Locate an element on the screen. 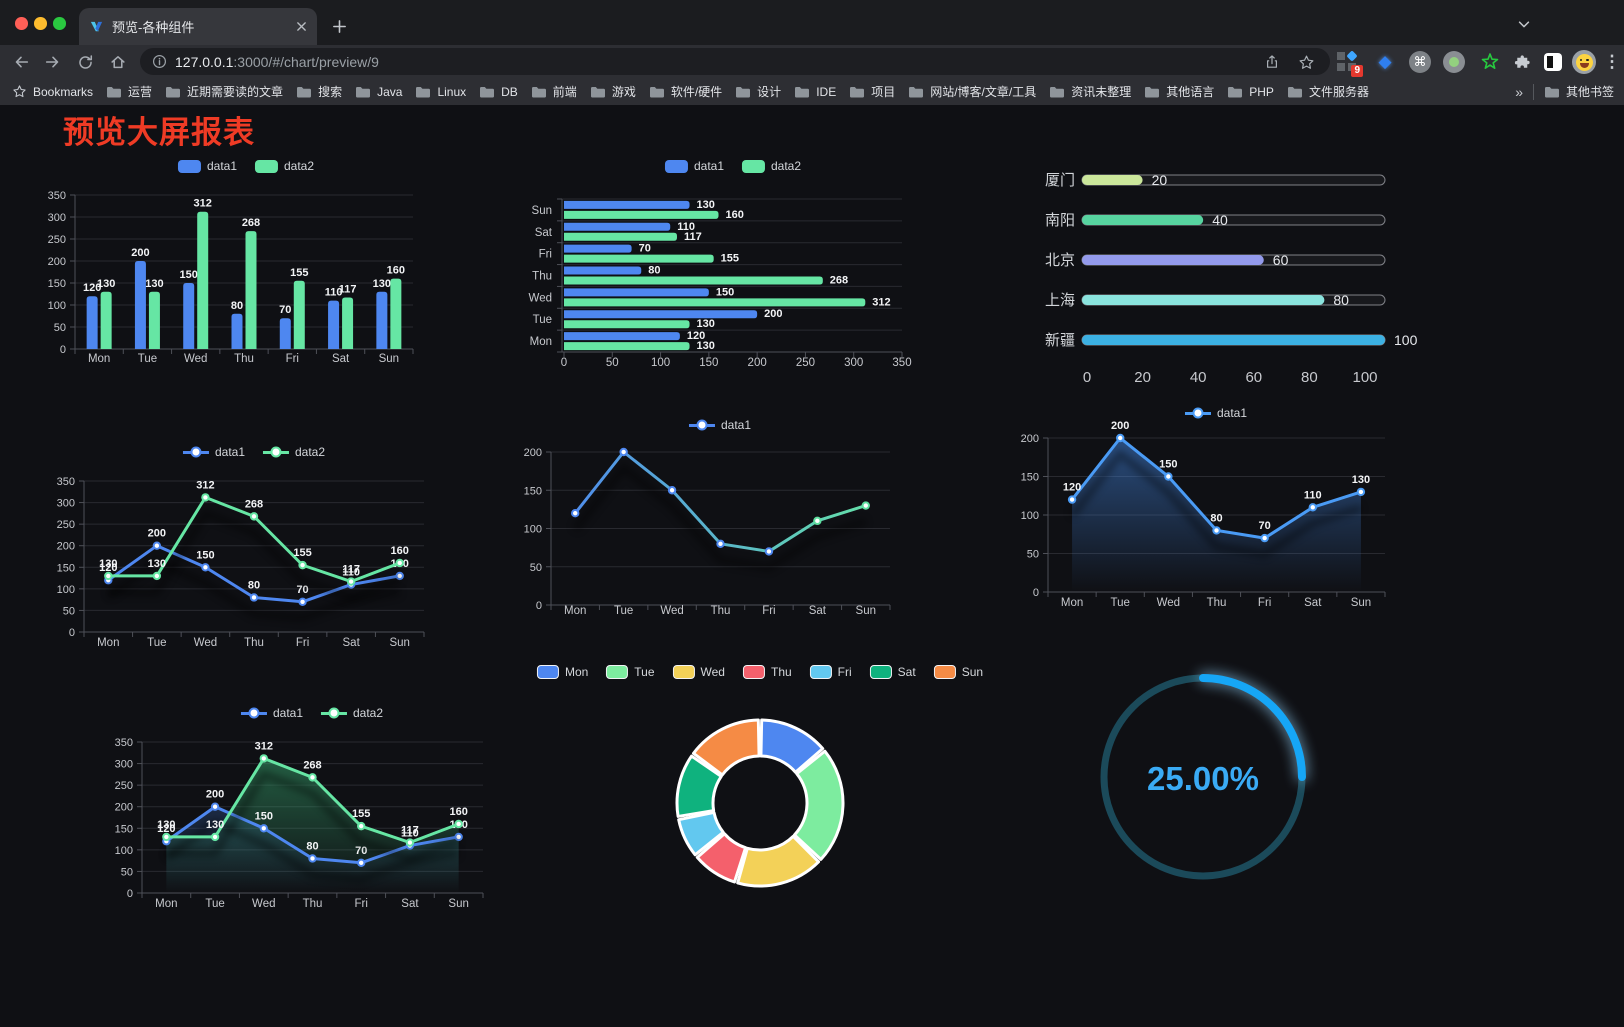  bookmark-item: 游戏 is located at coordinates (613, 91).